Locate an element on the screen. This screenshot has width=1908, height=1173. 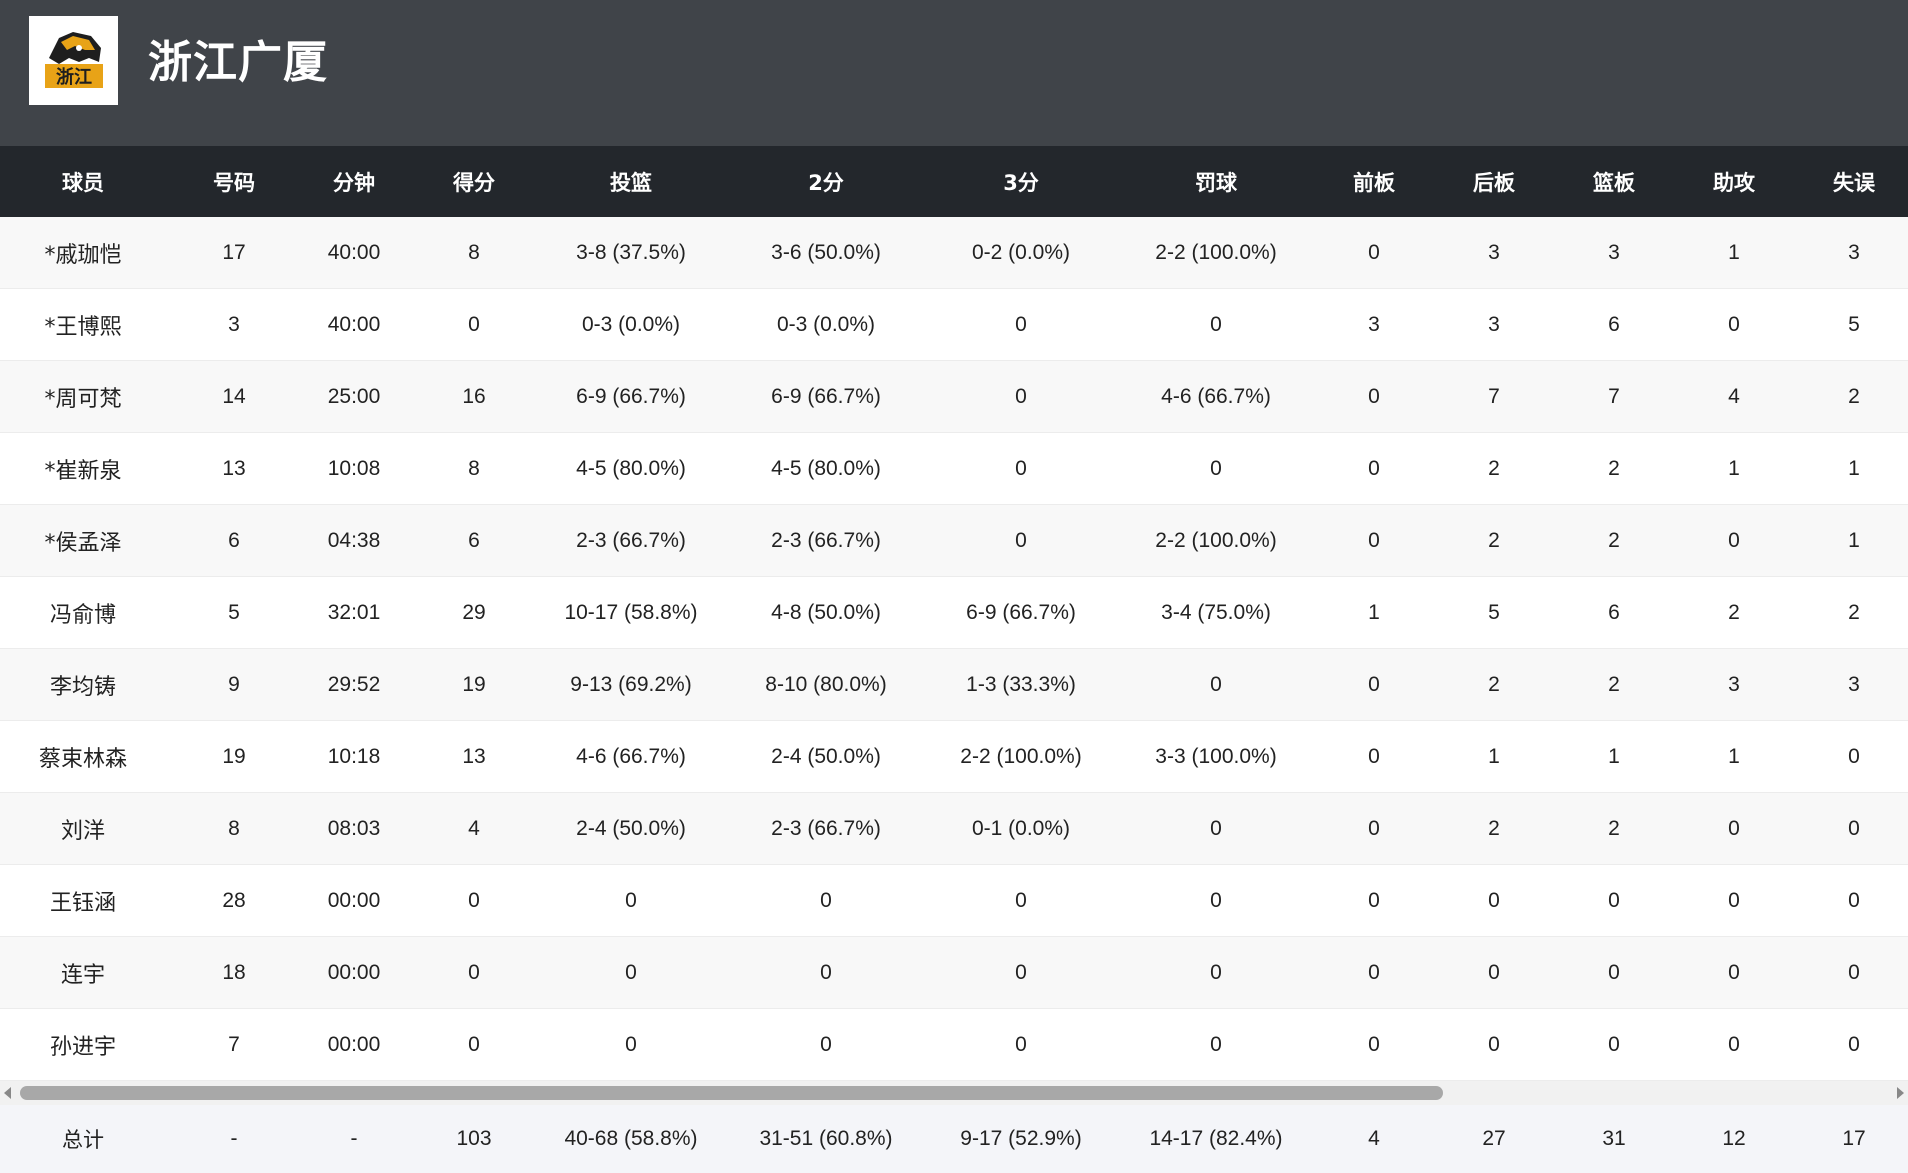
player-name: *王博熙 is located at coordinates (83, 327).